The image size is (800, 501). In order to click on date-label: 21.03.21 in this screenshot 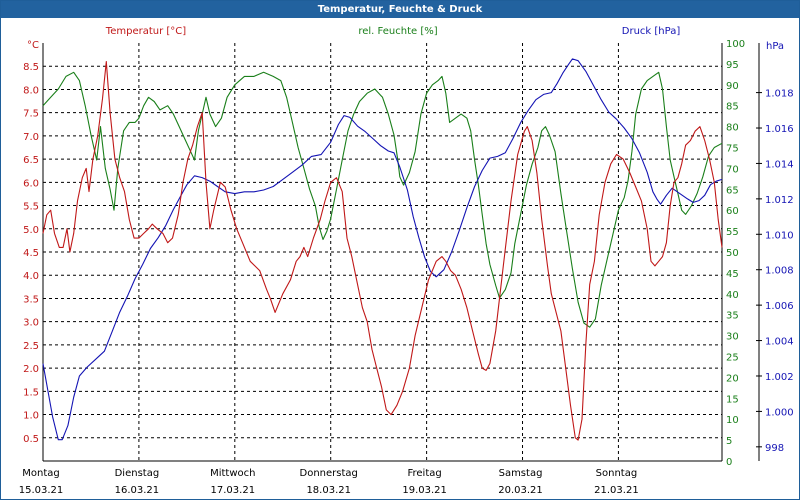, I will do `click(616, 490)`.